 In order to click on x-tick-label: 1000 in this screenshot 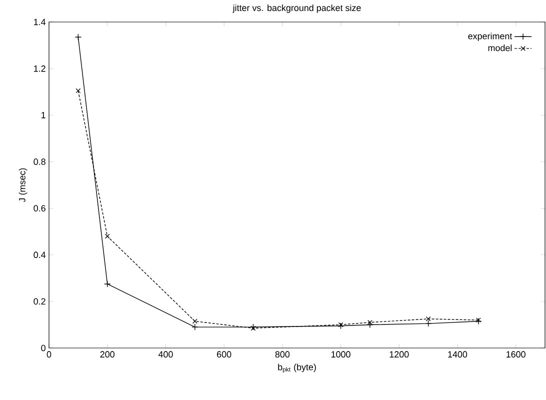, I will do `click(340, 354)`.